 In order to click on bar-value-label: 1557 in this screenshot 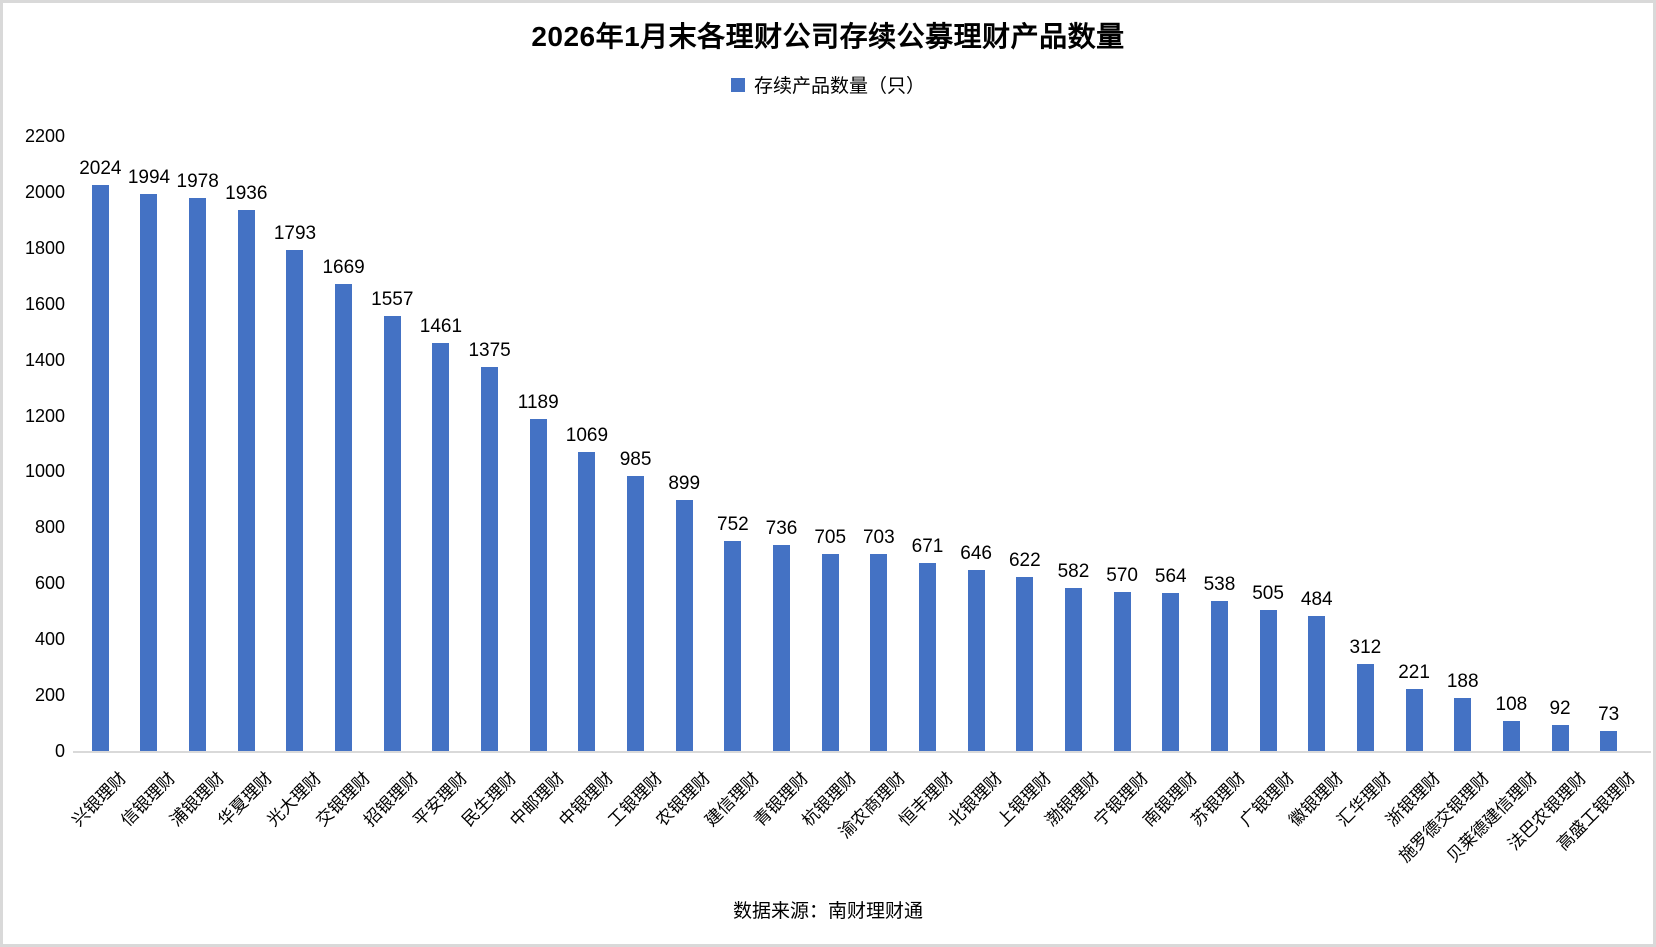, I will do `click(392, 299)`.